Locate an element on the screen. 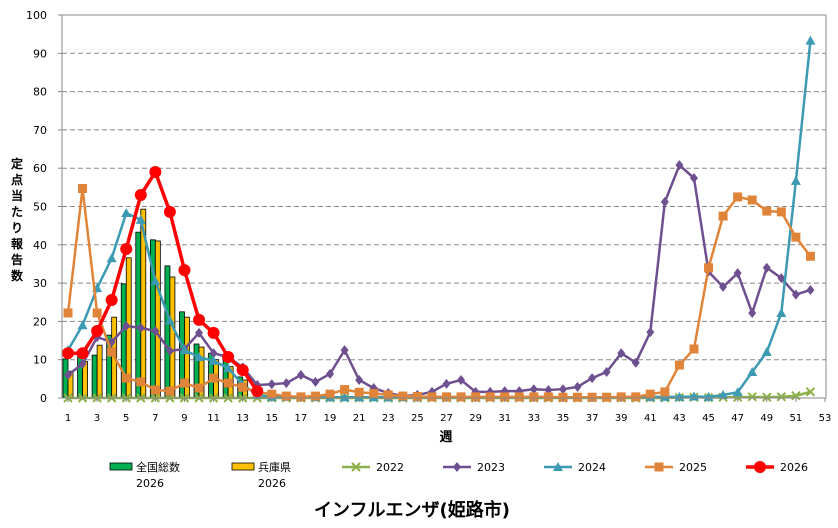 Image resolution: width=838 pixels, height=528 pixels. x-tick-label: 23 is located at coordinates (388, 418).